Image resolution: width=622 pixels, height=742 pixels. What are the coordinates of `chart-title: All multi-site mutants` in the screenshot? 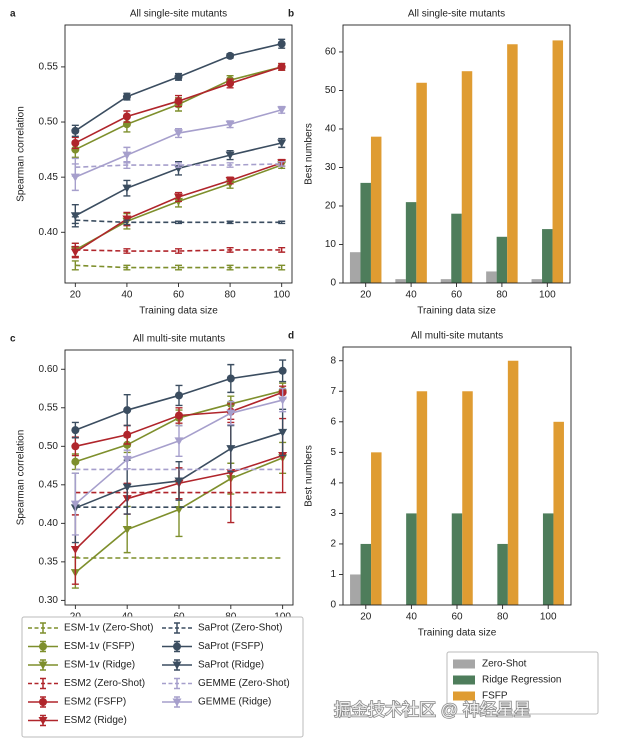 It's located at (179, 339).